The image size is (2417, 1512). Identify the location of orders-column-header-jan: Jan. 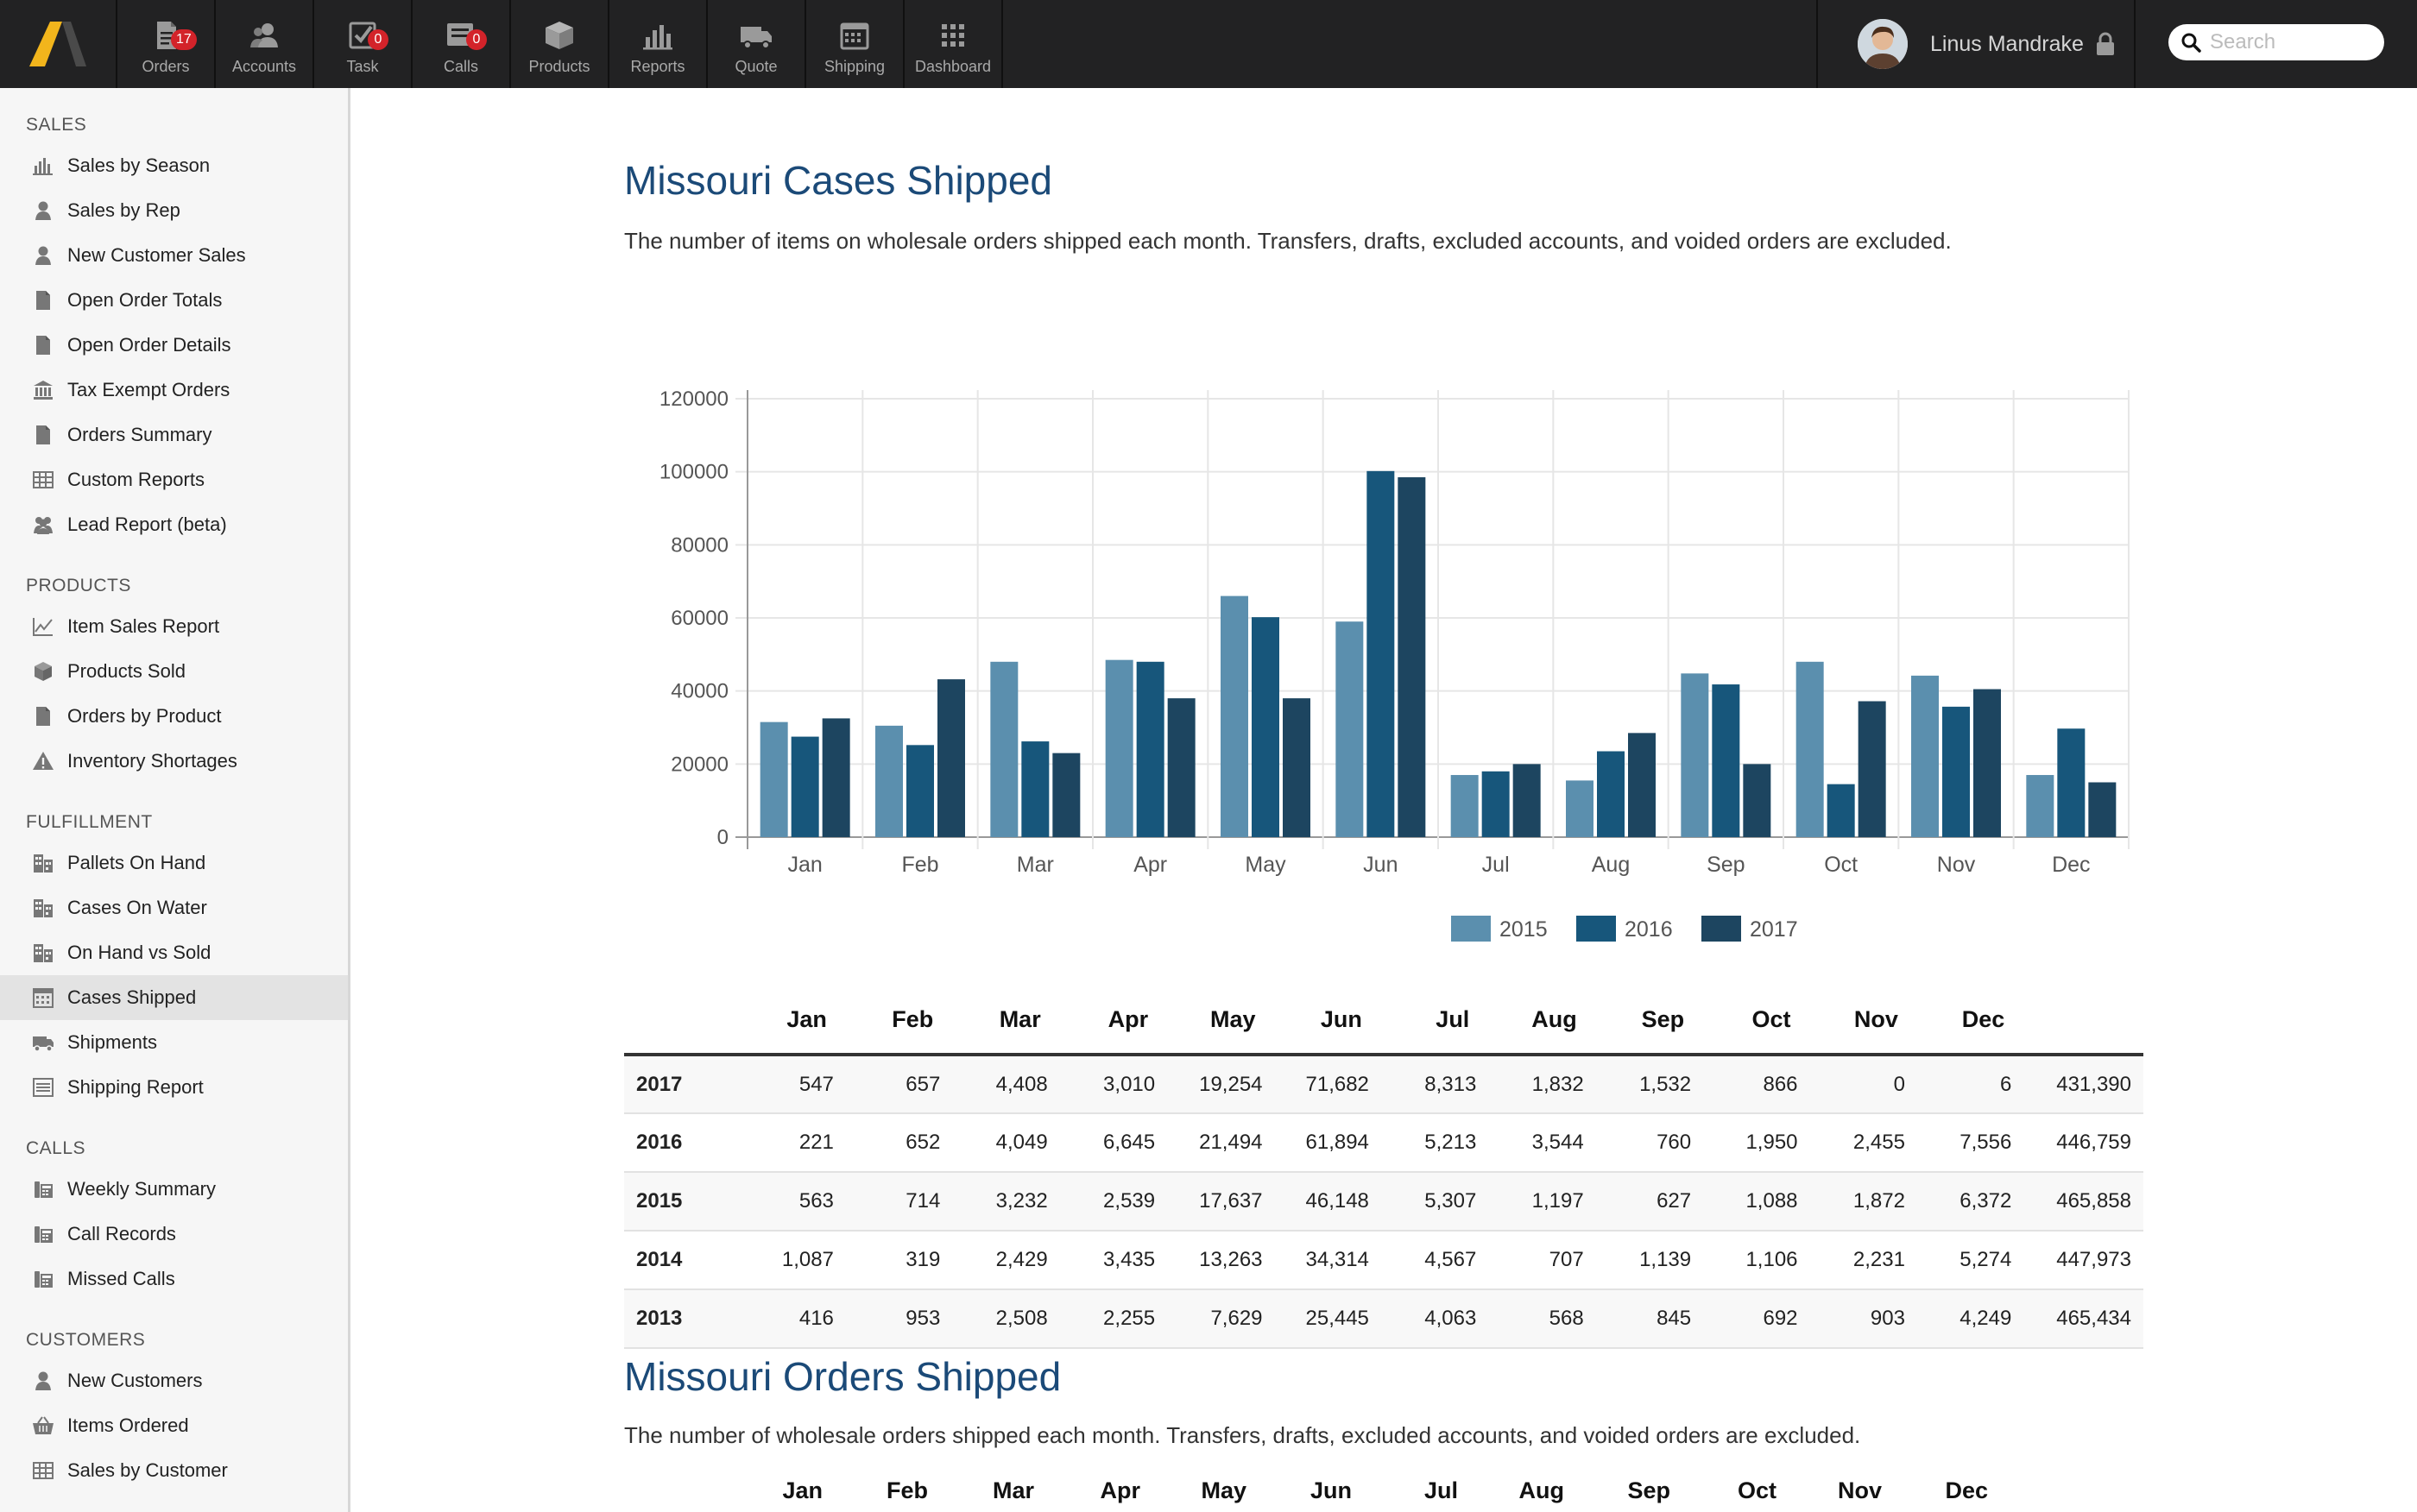
(802, 1490).